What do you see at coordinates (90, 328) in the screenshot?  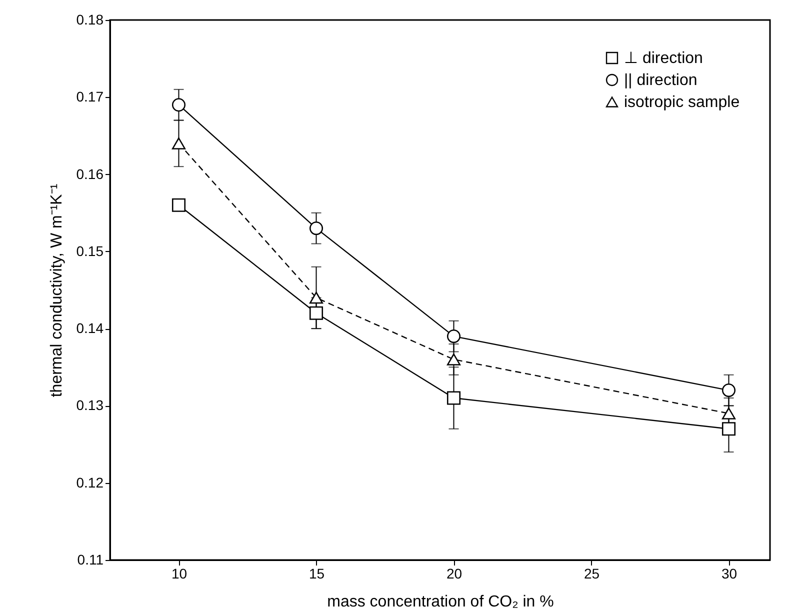 I see `y-tick-label: 0.14` at bounding box center [90, 328].